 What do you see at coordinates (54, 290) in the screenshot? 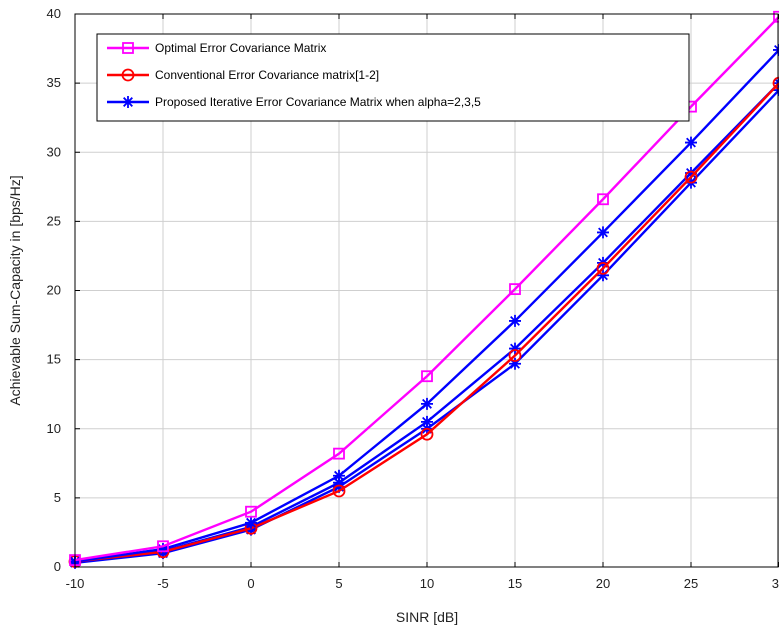
I see `y-tick-label: 20` at bounding box center [54, 290].